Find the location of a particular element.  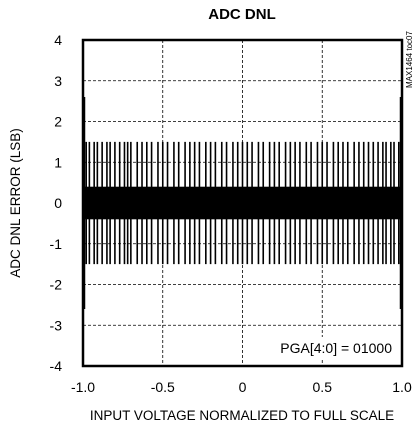

annotation-background is located at coordinates (333, 348).